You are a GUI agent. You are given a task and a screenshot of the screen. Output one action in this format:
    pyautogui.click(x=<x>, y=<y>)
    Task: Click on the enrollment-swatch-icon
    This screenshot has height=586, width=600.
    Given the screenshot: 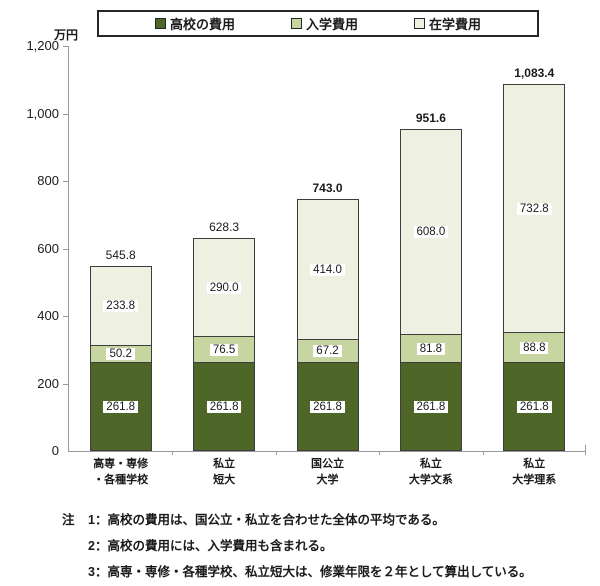 What is the action you would take?
    pyautogui.click(x=419, y=23)
    